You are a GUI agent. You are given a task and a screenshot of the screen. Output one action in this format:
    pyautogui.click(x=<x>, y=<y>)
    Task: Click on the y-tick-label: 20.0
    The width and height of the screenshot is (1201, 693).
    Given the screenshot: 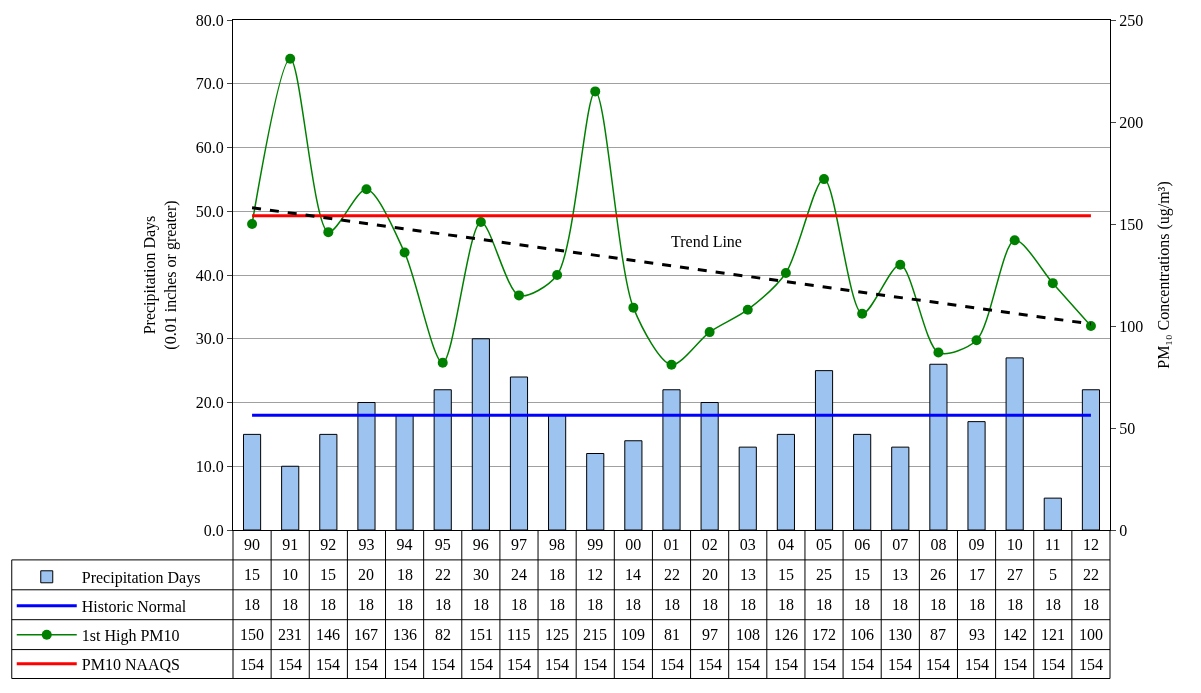 What is the action you would take?
    pyautogui.click(x=209, y=403)
    